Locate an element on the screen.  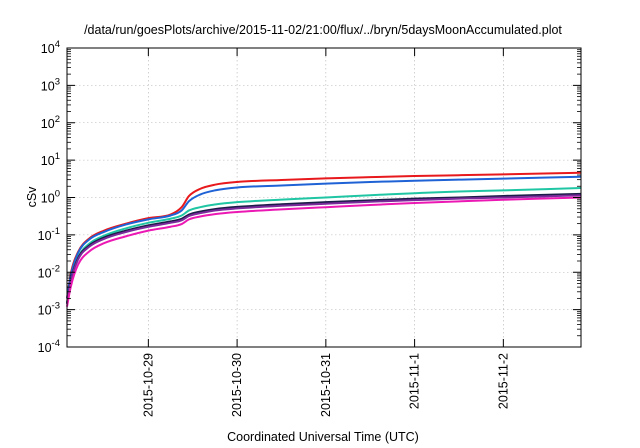
y-tick-exponent: 0 is located at coordinates (57, 194).